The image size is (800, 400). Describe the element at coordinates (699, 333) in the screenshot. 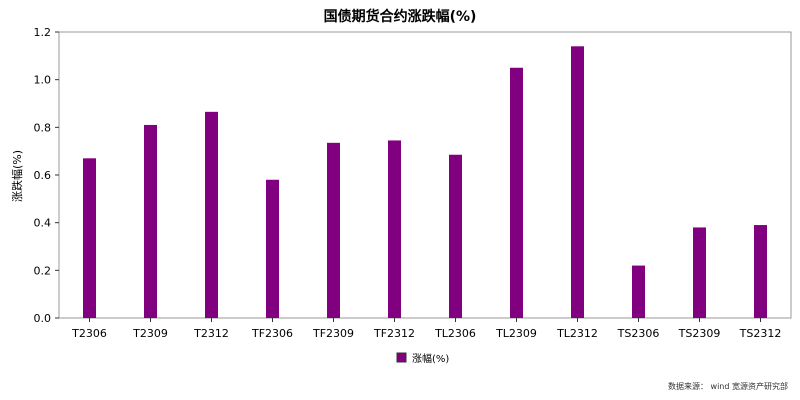

I see `x-tick-label-TS2309: TS2309` at that location.